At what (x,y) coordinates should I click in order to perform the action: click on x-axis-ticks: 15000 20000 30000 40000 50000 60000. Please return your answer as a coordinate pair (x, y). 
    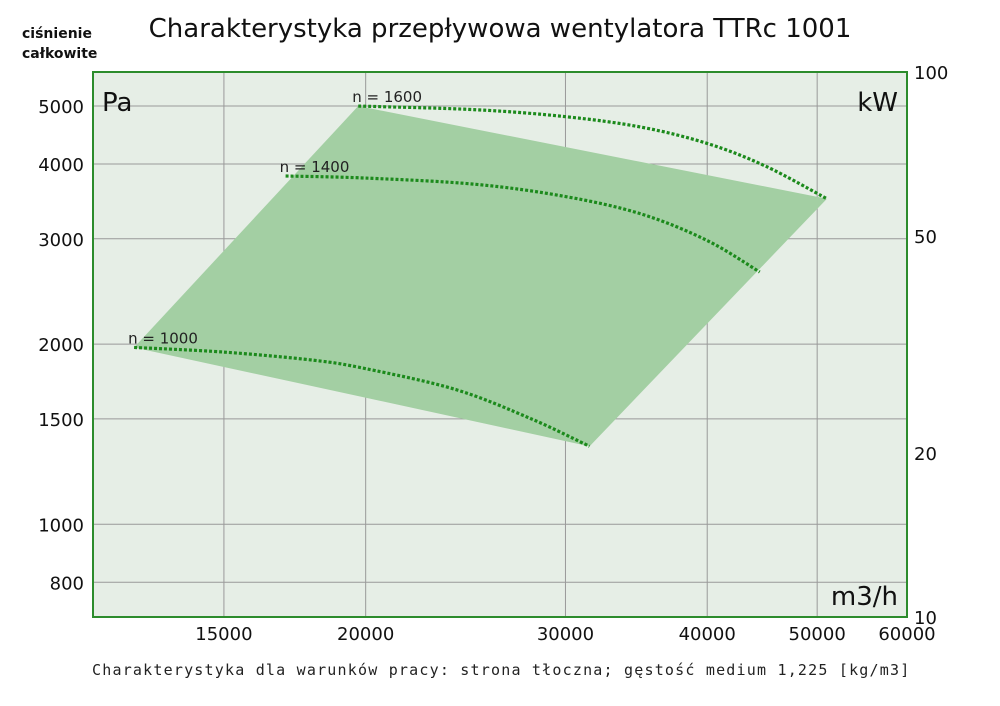
    Looking at the image, I should click on (565, 634).